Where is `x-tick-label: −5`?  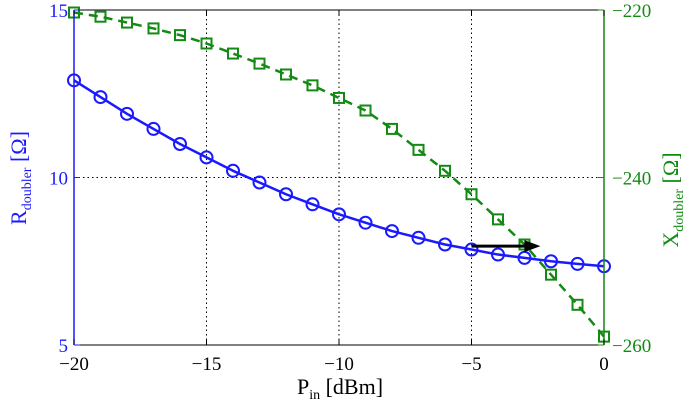
x-tick-label: −5 is located at coordinates (471, 364).